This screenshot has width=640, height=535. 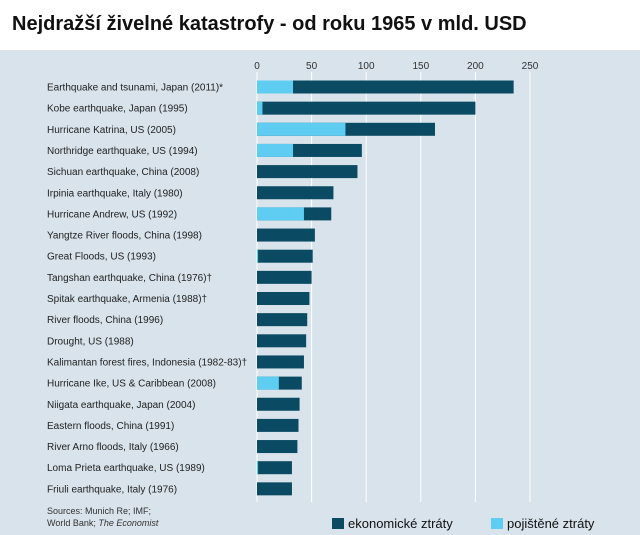 What do you see at coordinates (126, 468) in the screenshot?
I see `category-label: Loma Prieta earthquake, US (1989)` at bounding box center [126, 468].